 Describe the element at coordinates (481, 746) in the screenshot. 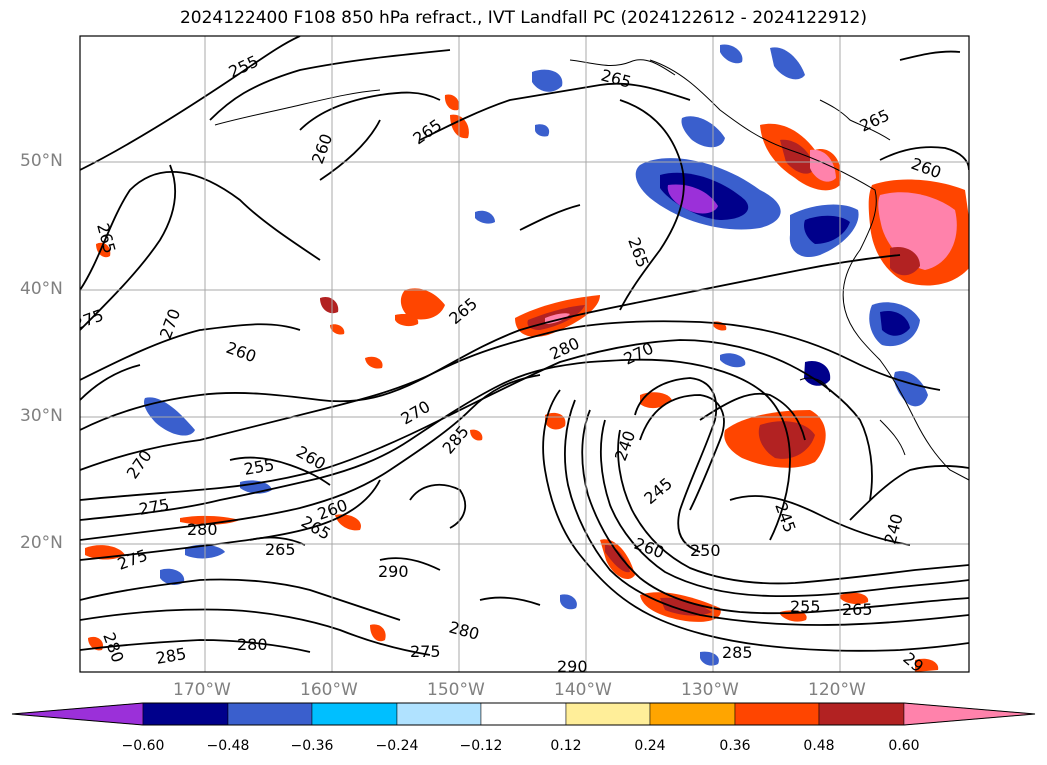

I see `colorbar-tick: −0.12` at that location.